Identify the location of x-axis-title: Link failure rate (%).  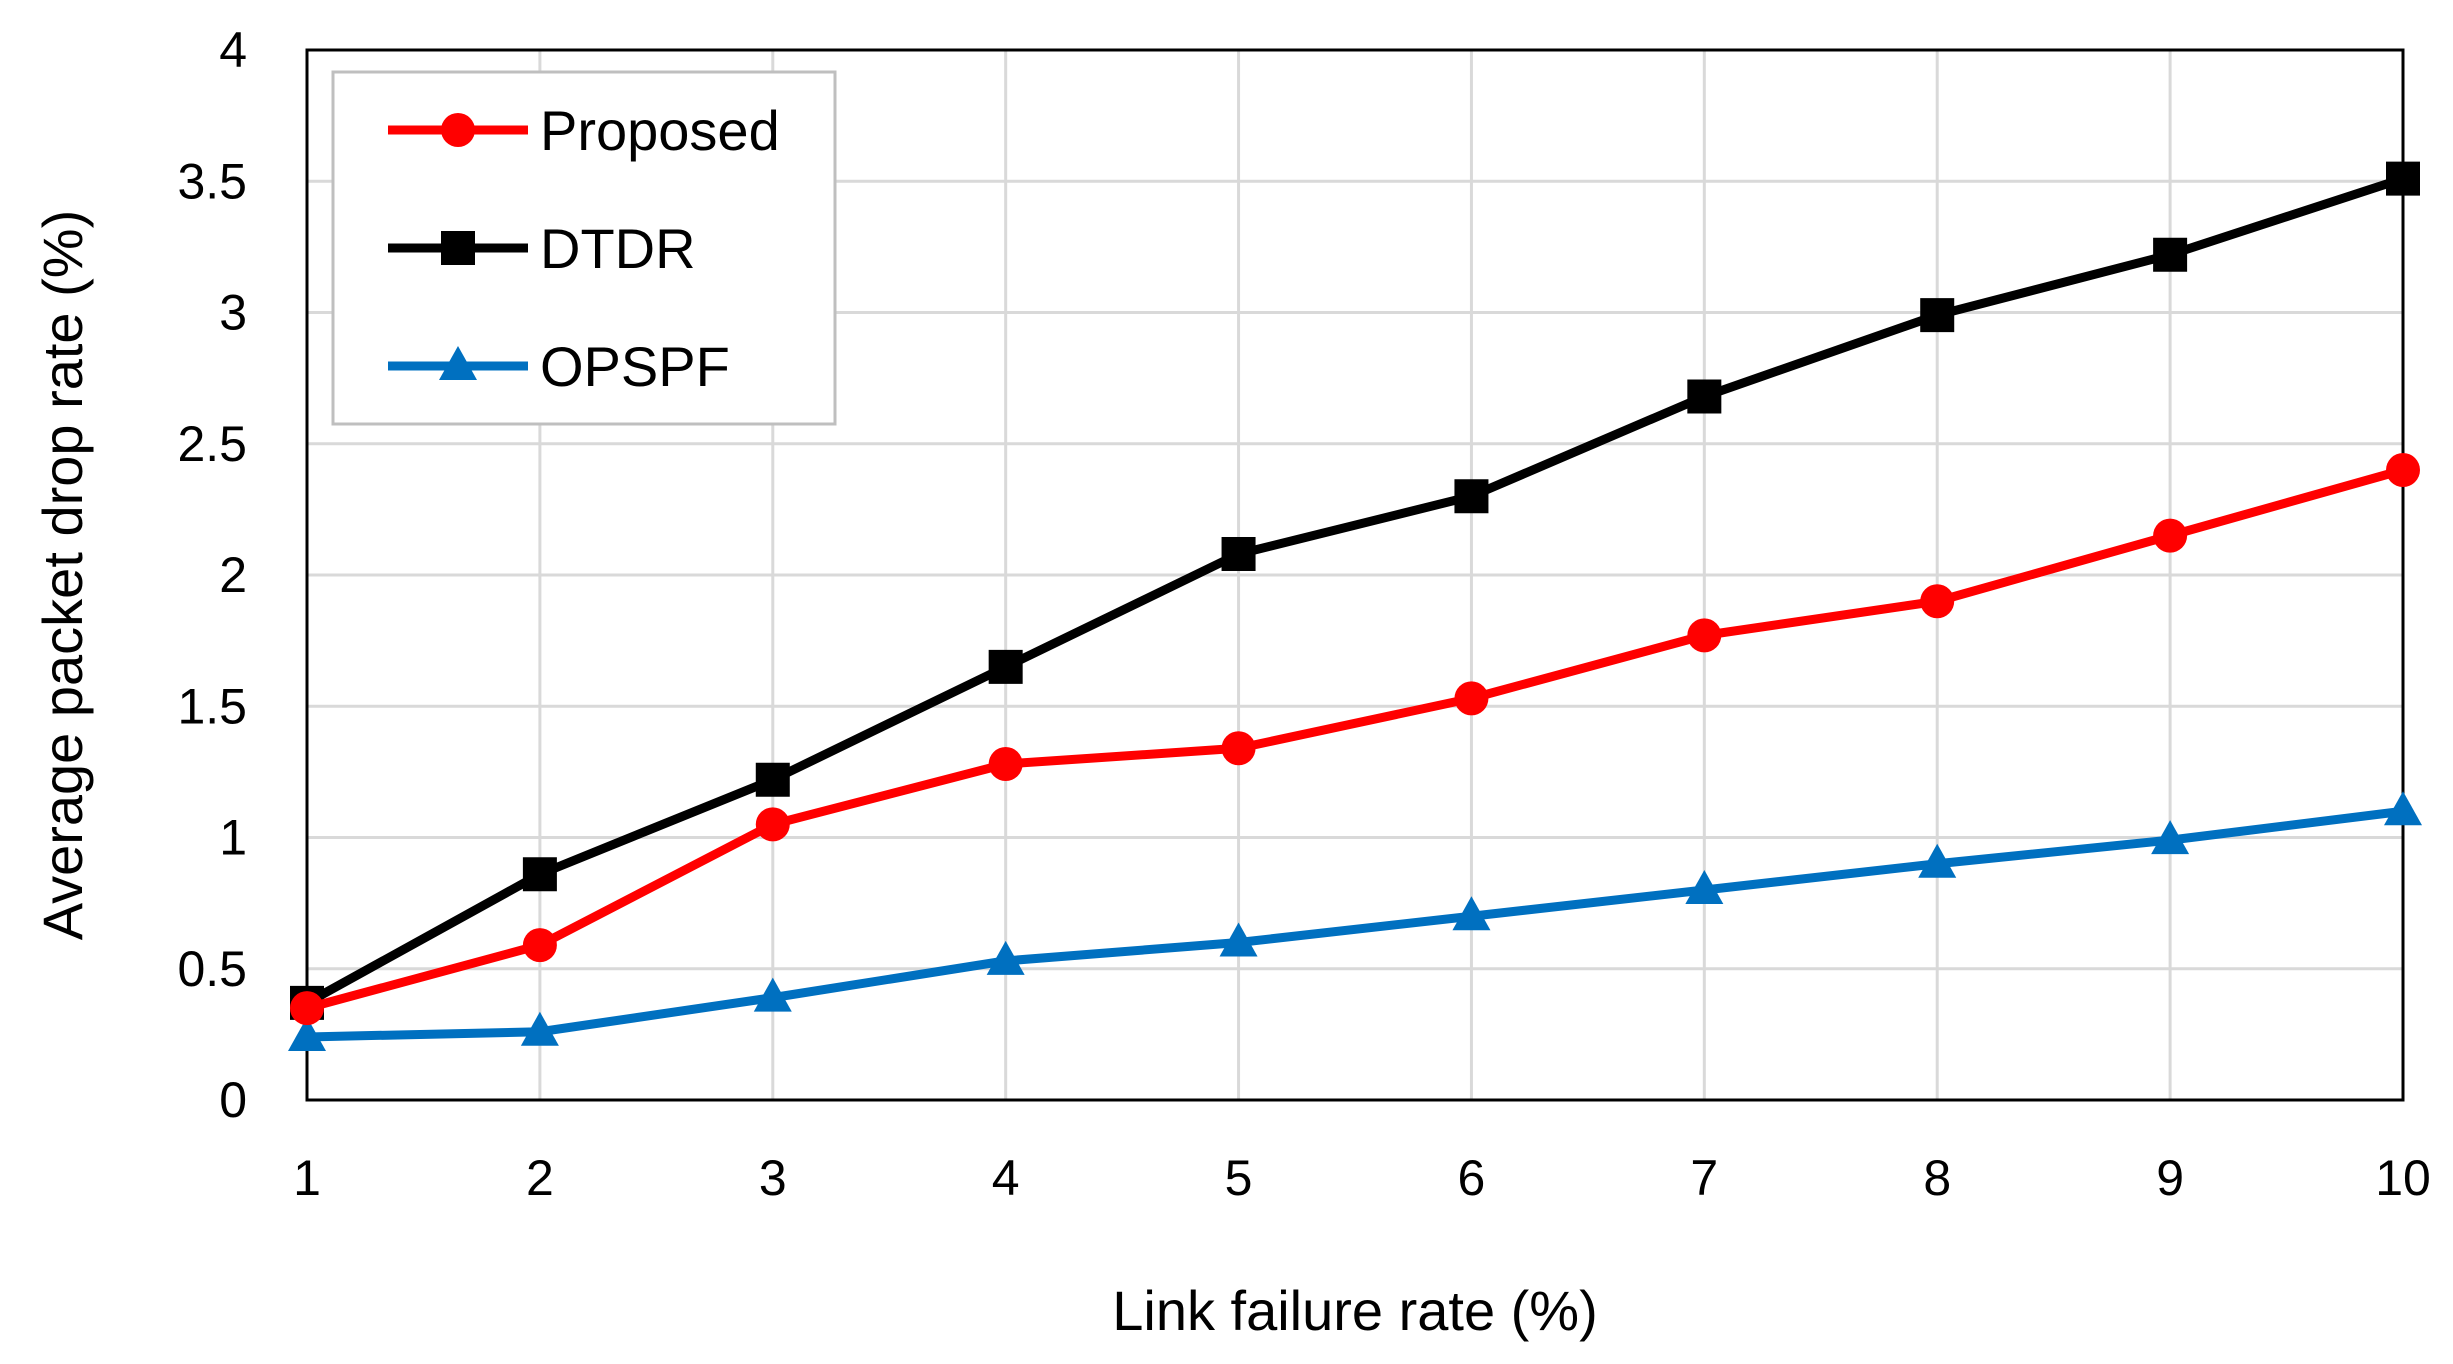
(1355, 1310).